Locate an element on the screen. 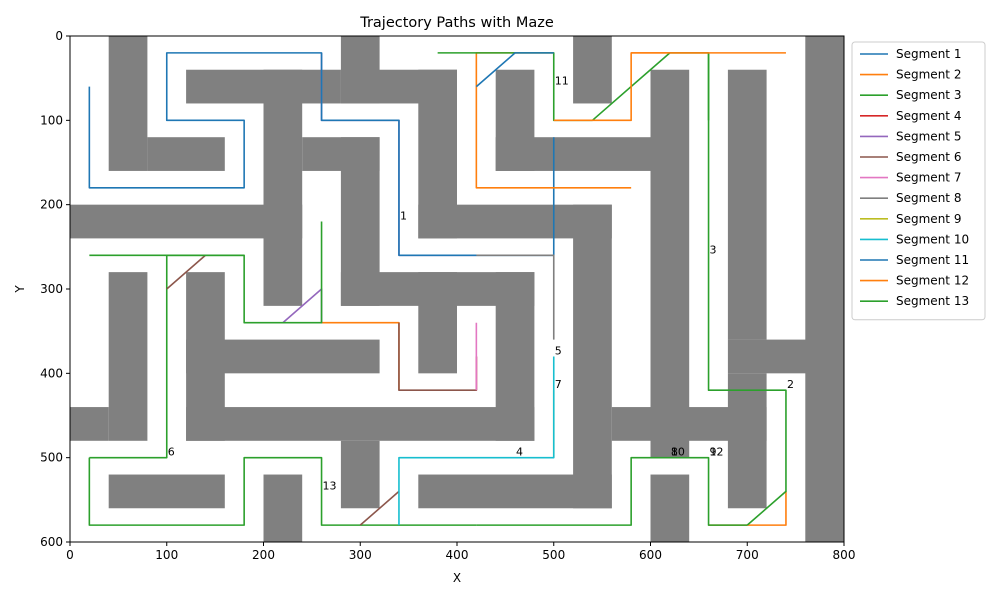 This screenshot has height=604, width=1000. segment-annotation: 4 is located at coordinates (519, 452).